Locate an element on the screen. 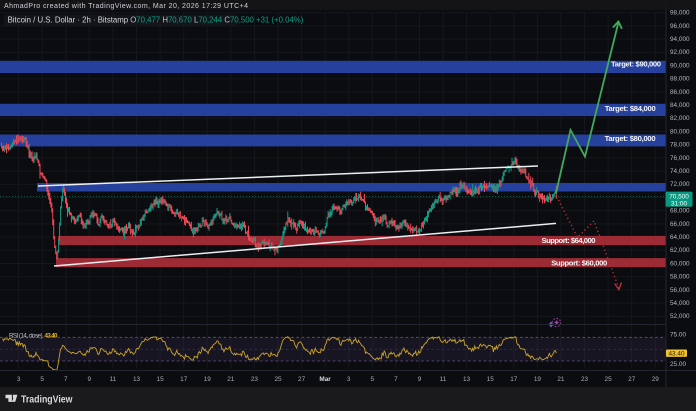  svg-text: 29 is located at coordinates (656, 379).